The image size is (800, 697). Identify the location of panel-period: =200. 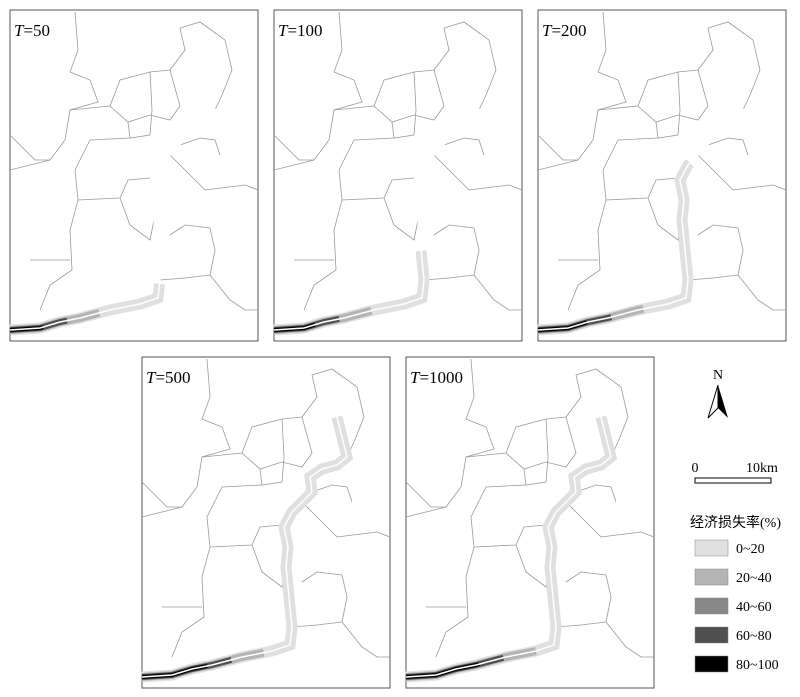
(568, 30).